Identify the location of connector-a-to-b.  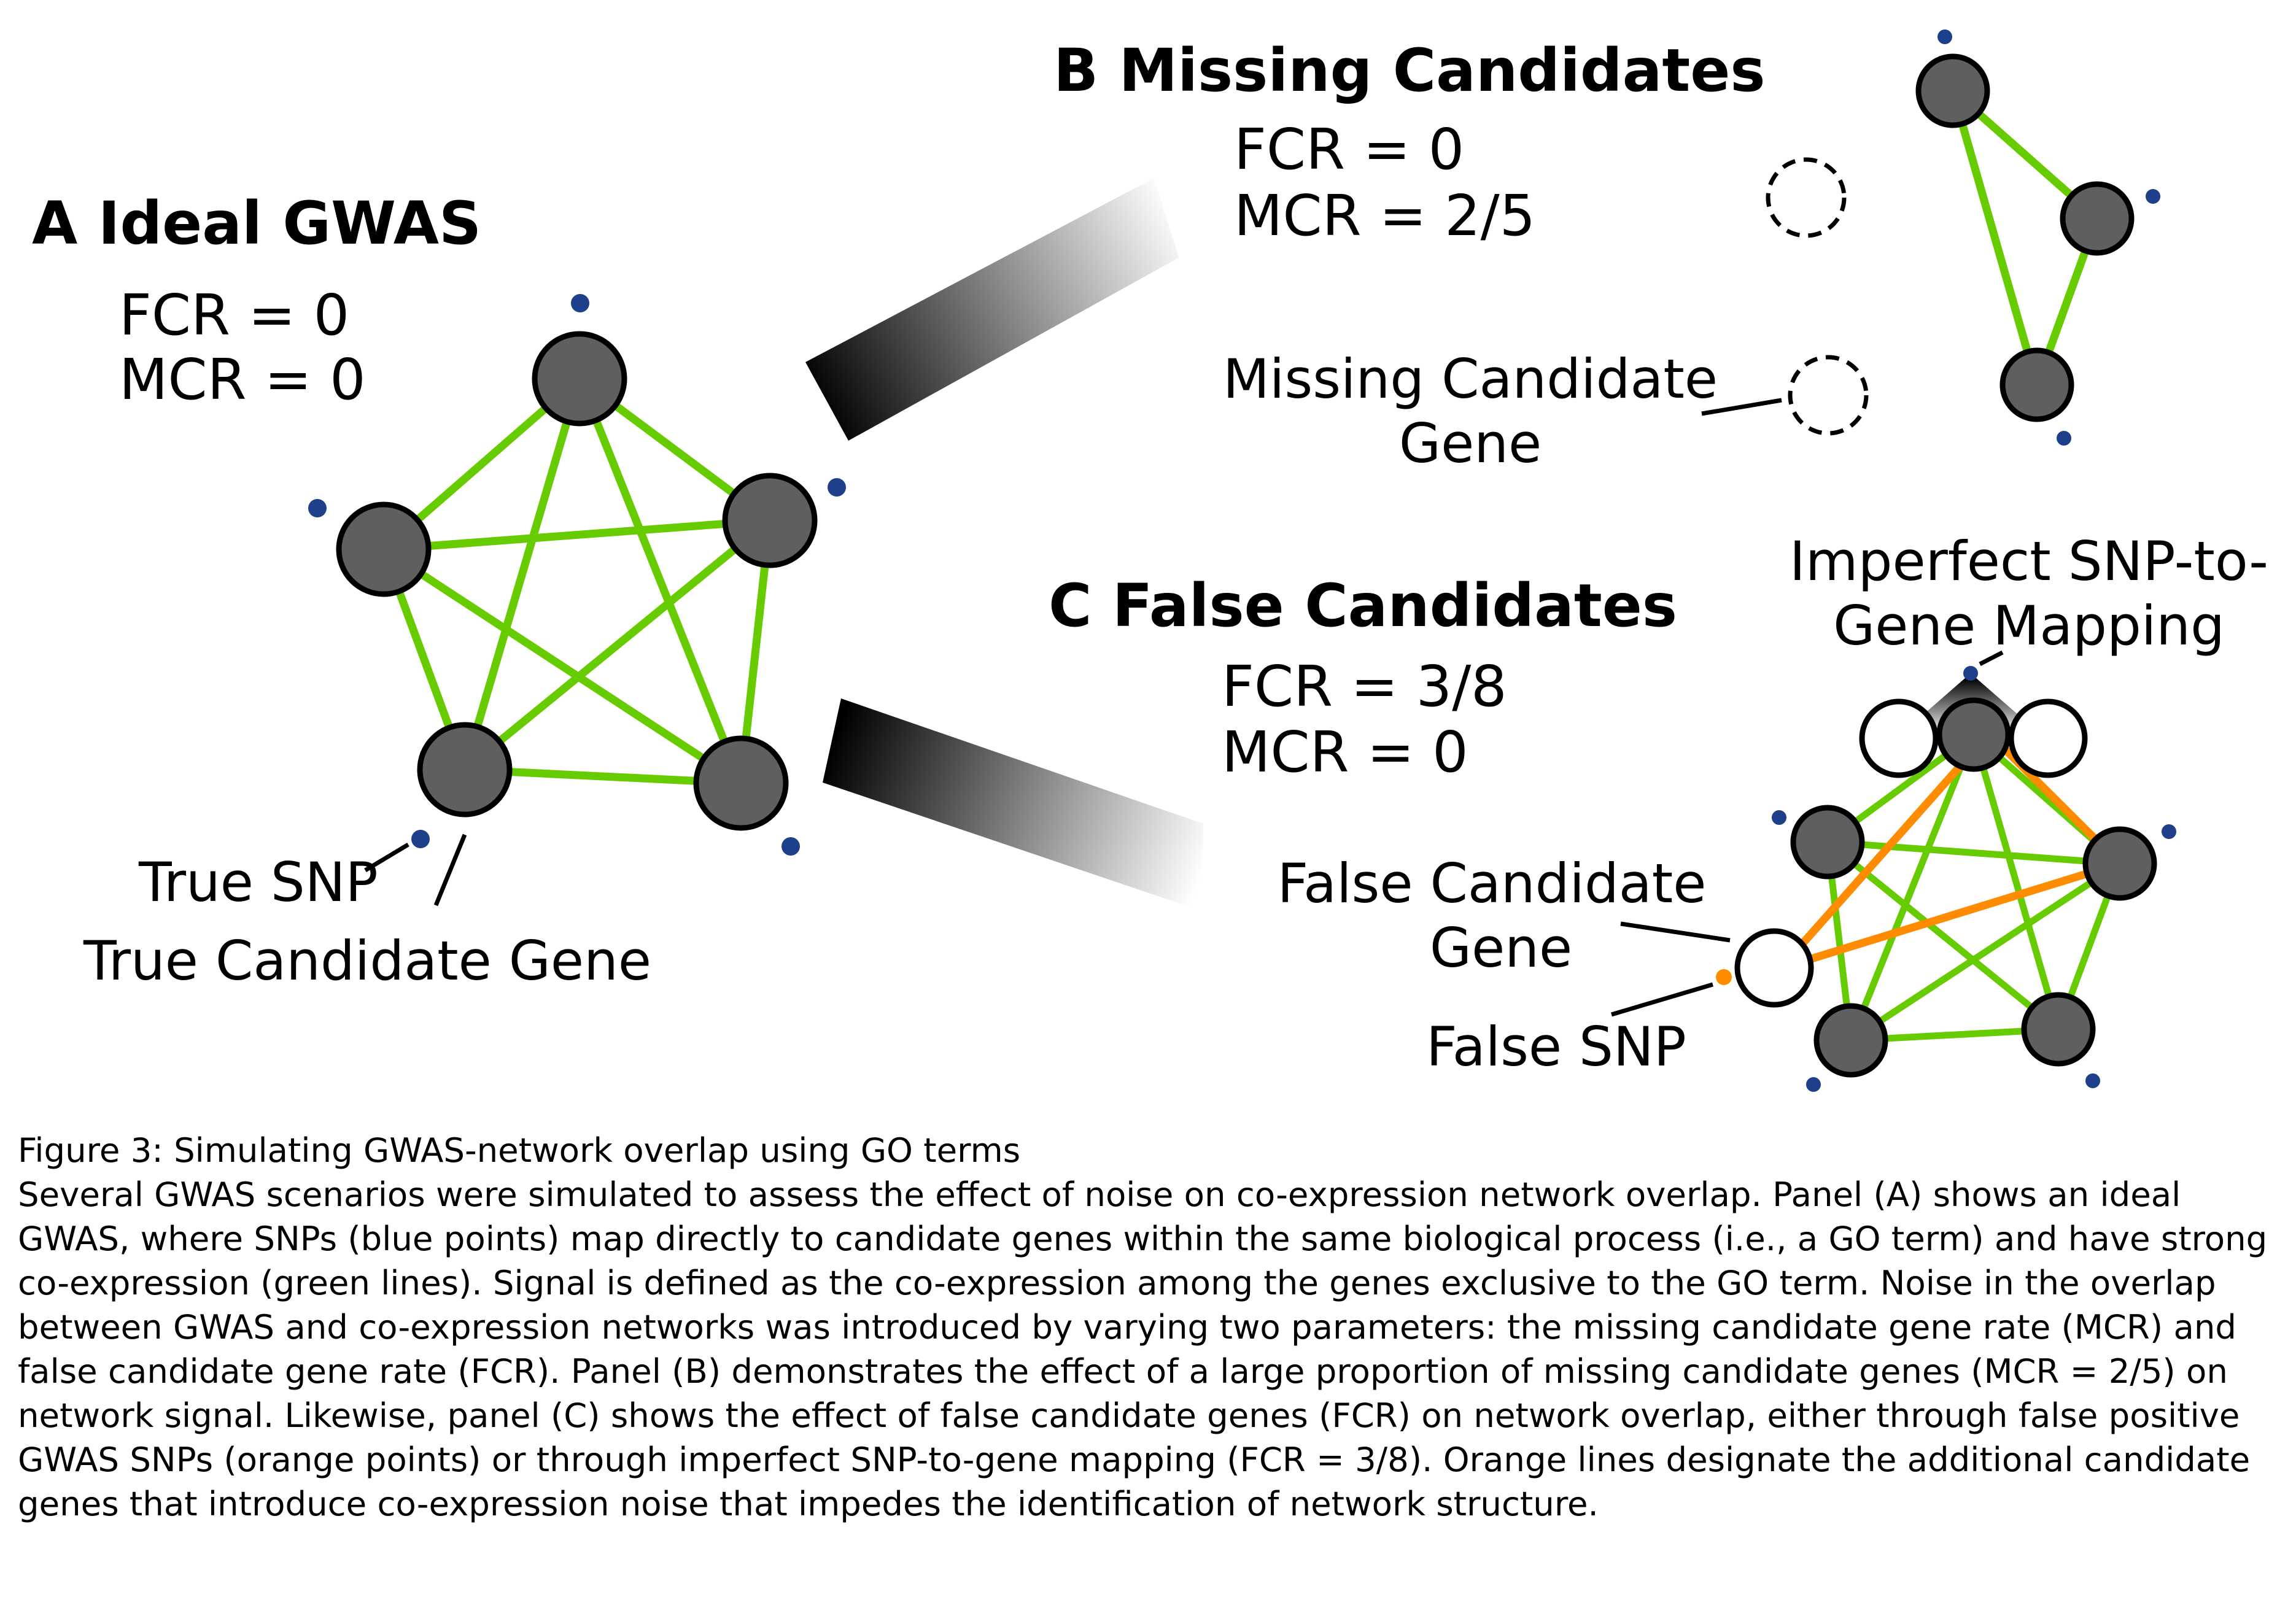
(992, 309).